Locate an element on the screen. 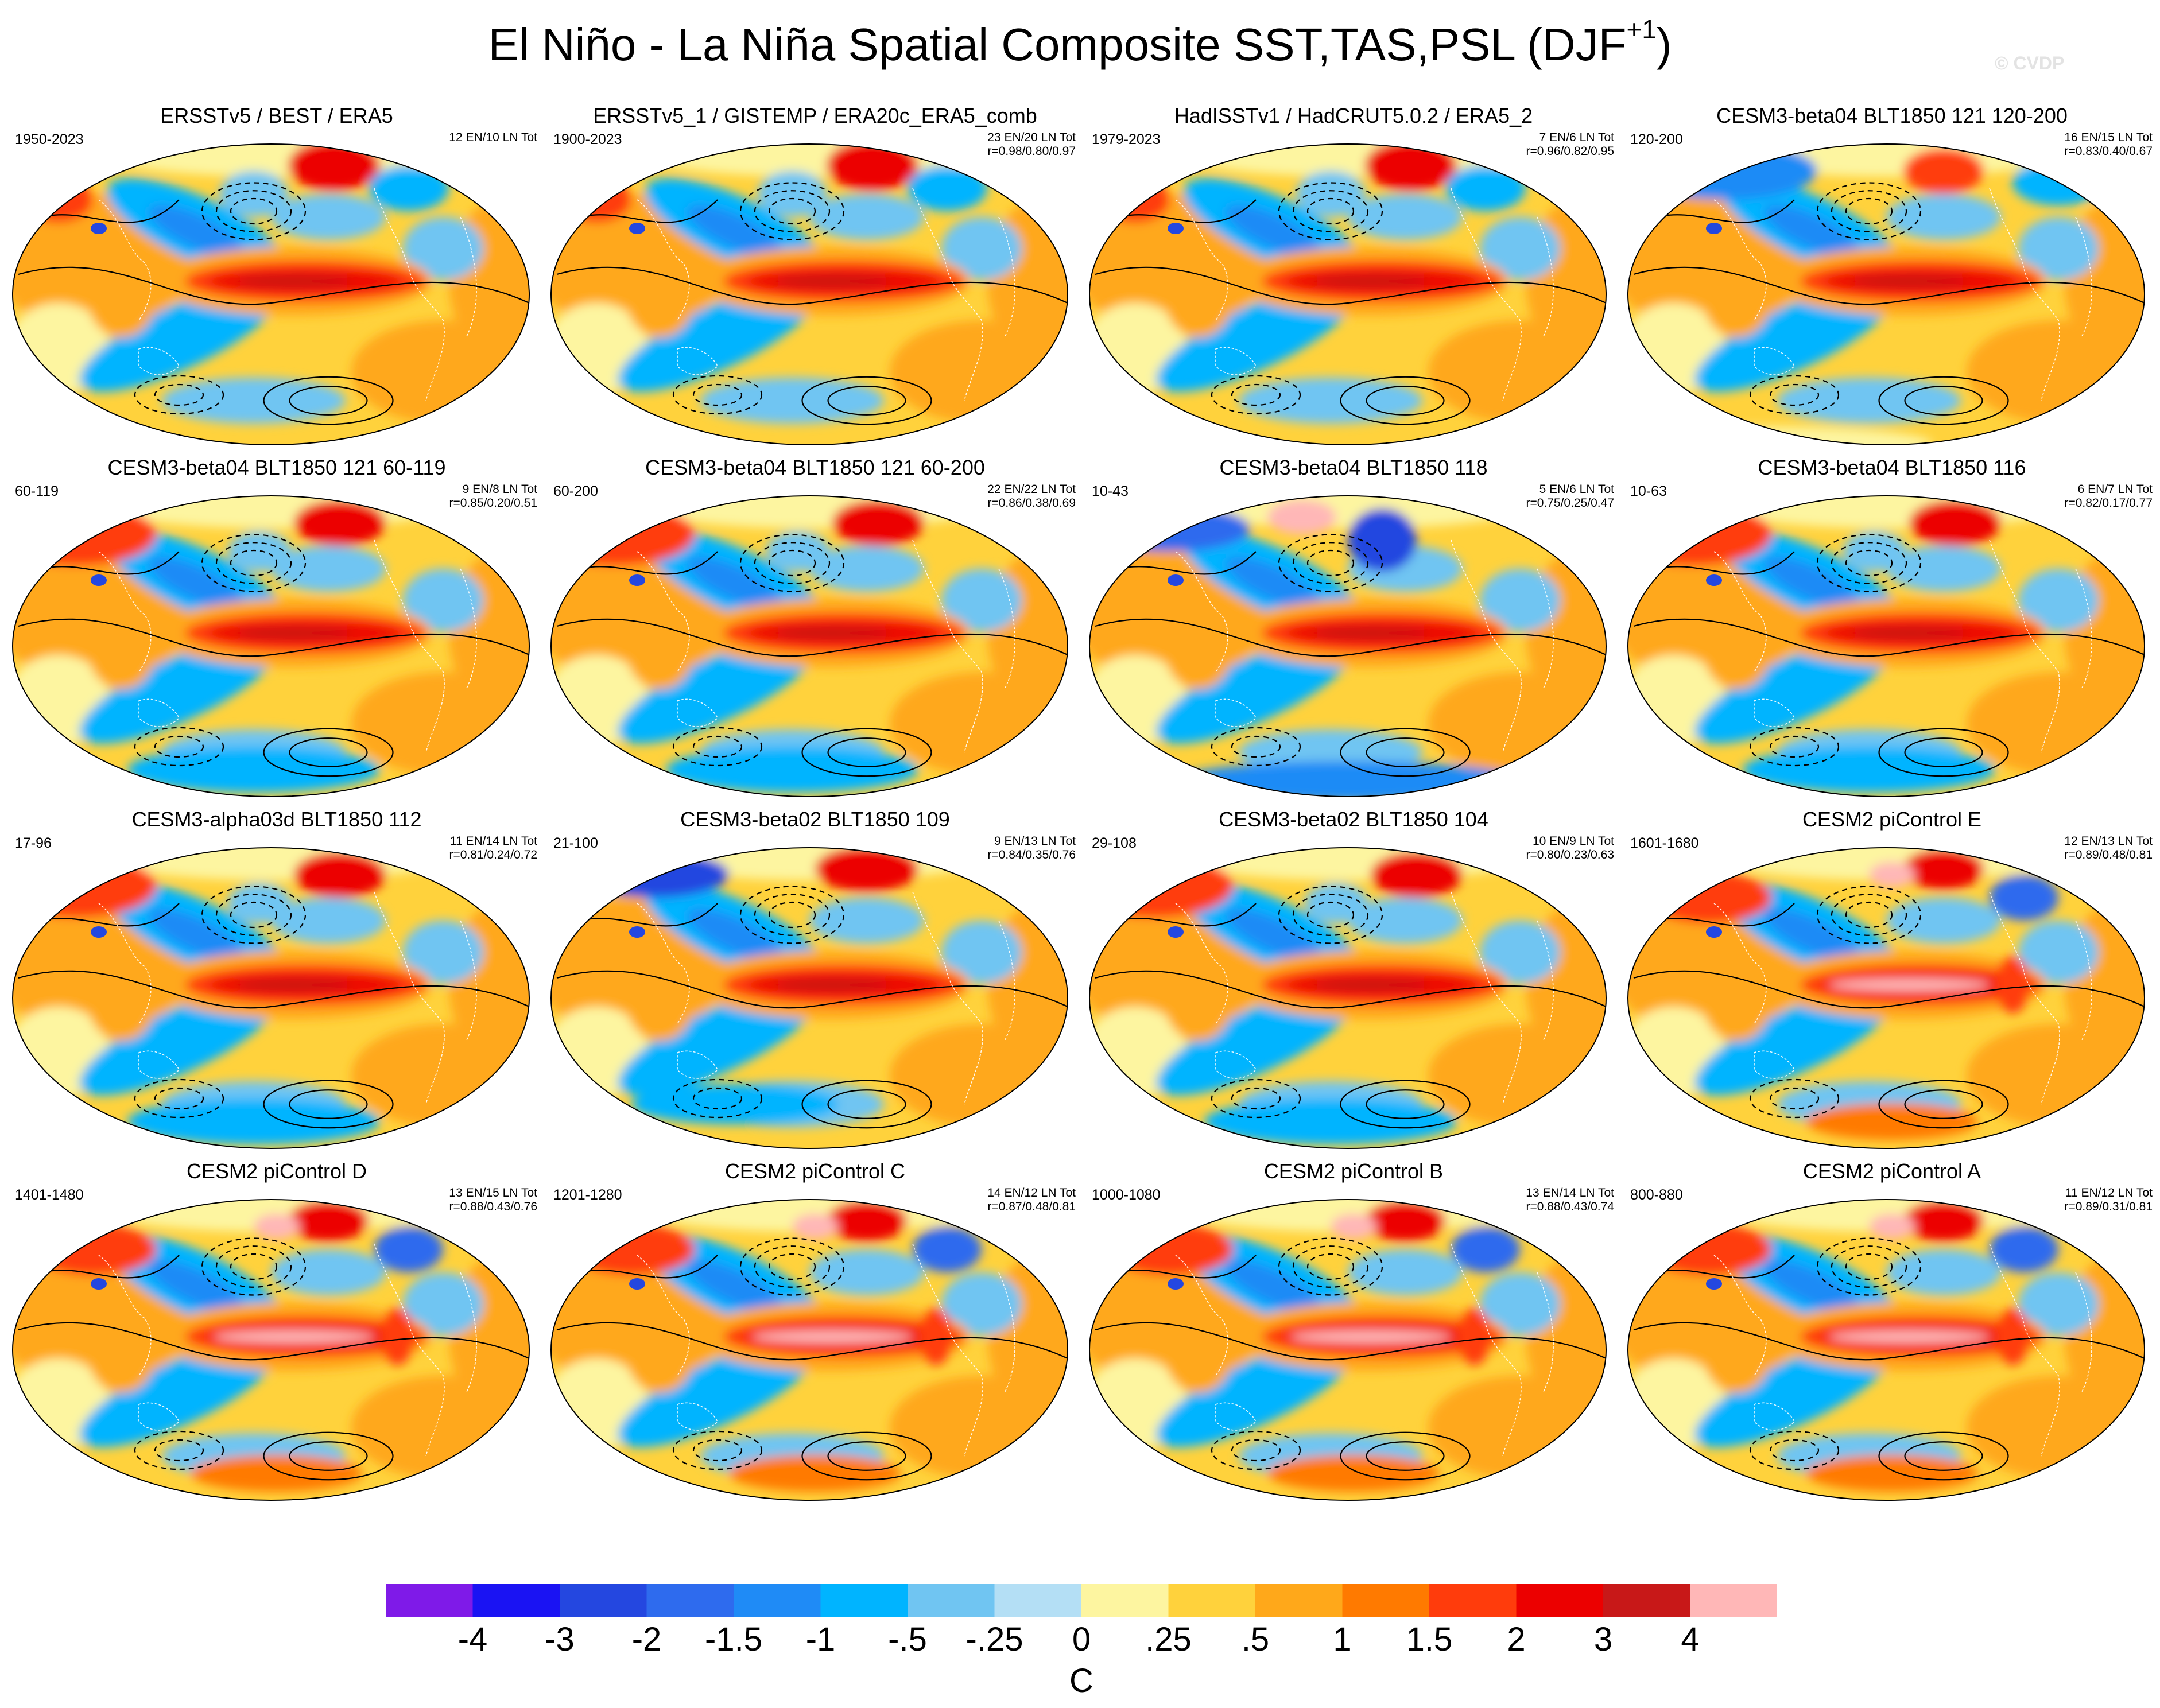 The image size is (2160, 1708). panel-pattern-correlations: r=0.84/0.35/0.76 is located at coordinates (1031, 854).